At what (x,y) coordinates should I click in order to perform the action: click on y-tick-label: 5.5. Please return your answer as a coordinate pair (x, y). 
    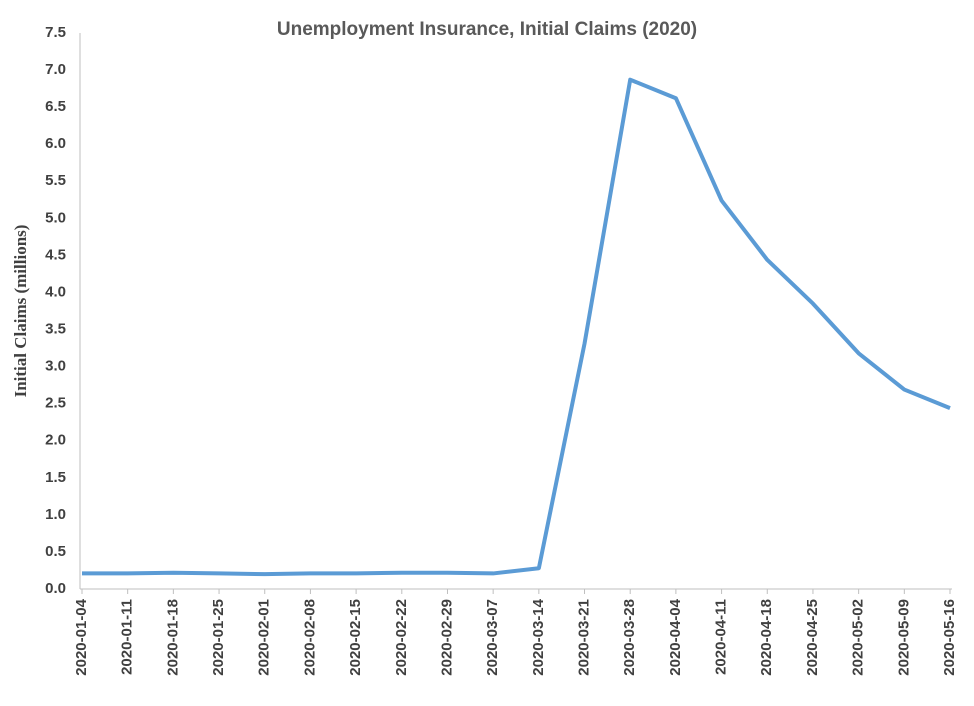
    Looking at the image, I should click on (55, 180).